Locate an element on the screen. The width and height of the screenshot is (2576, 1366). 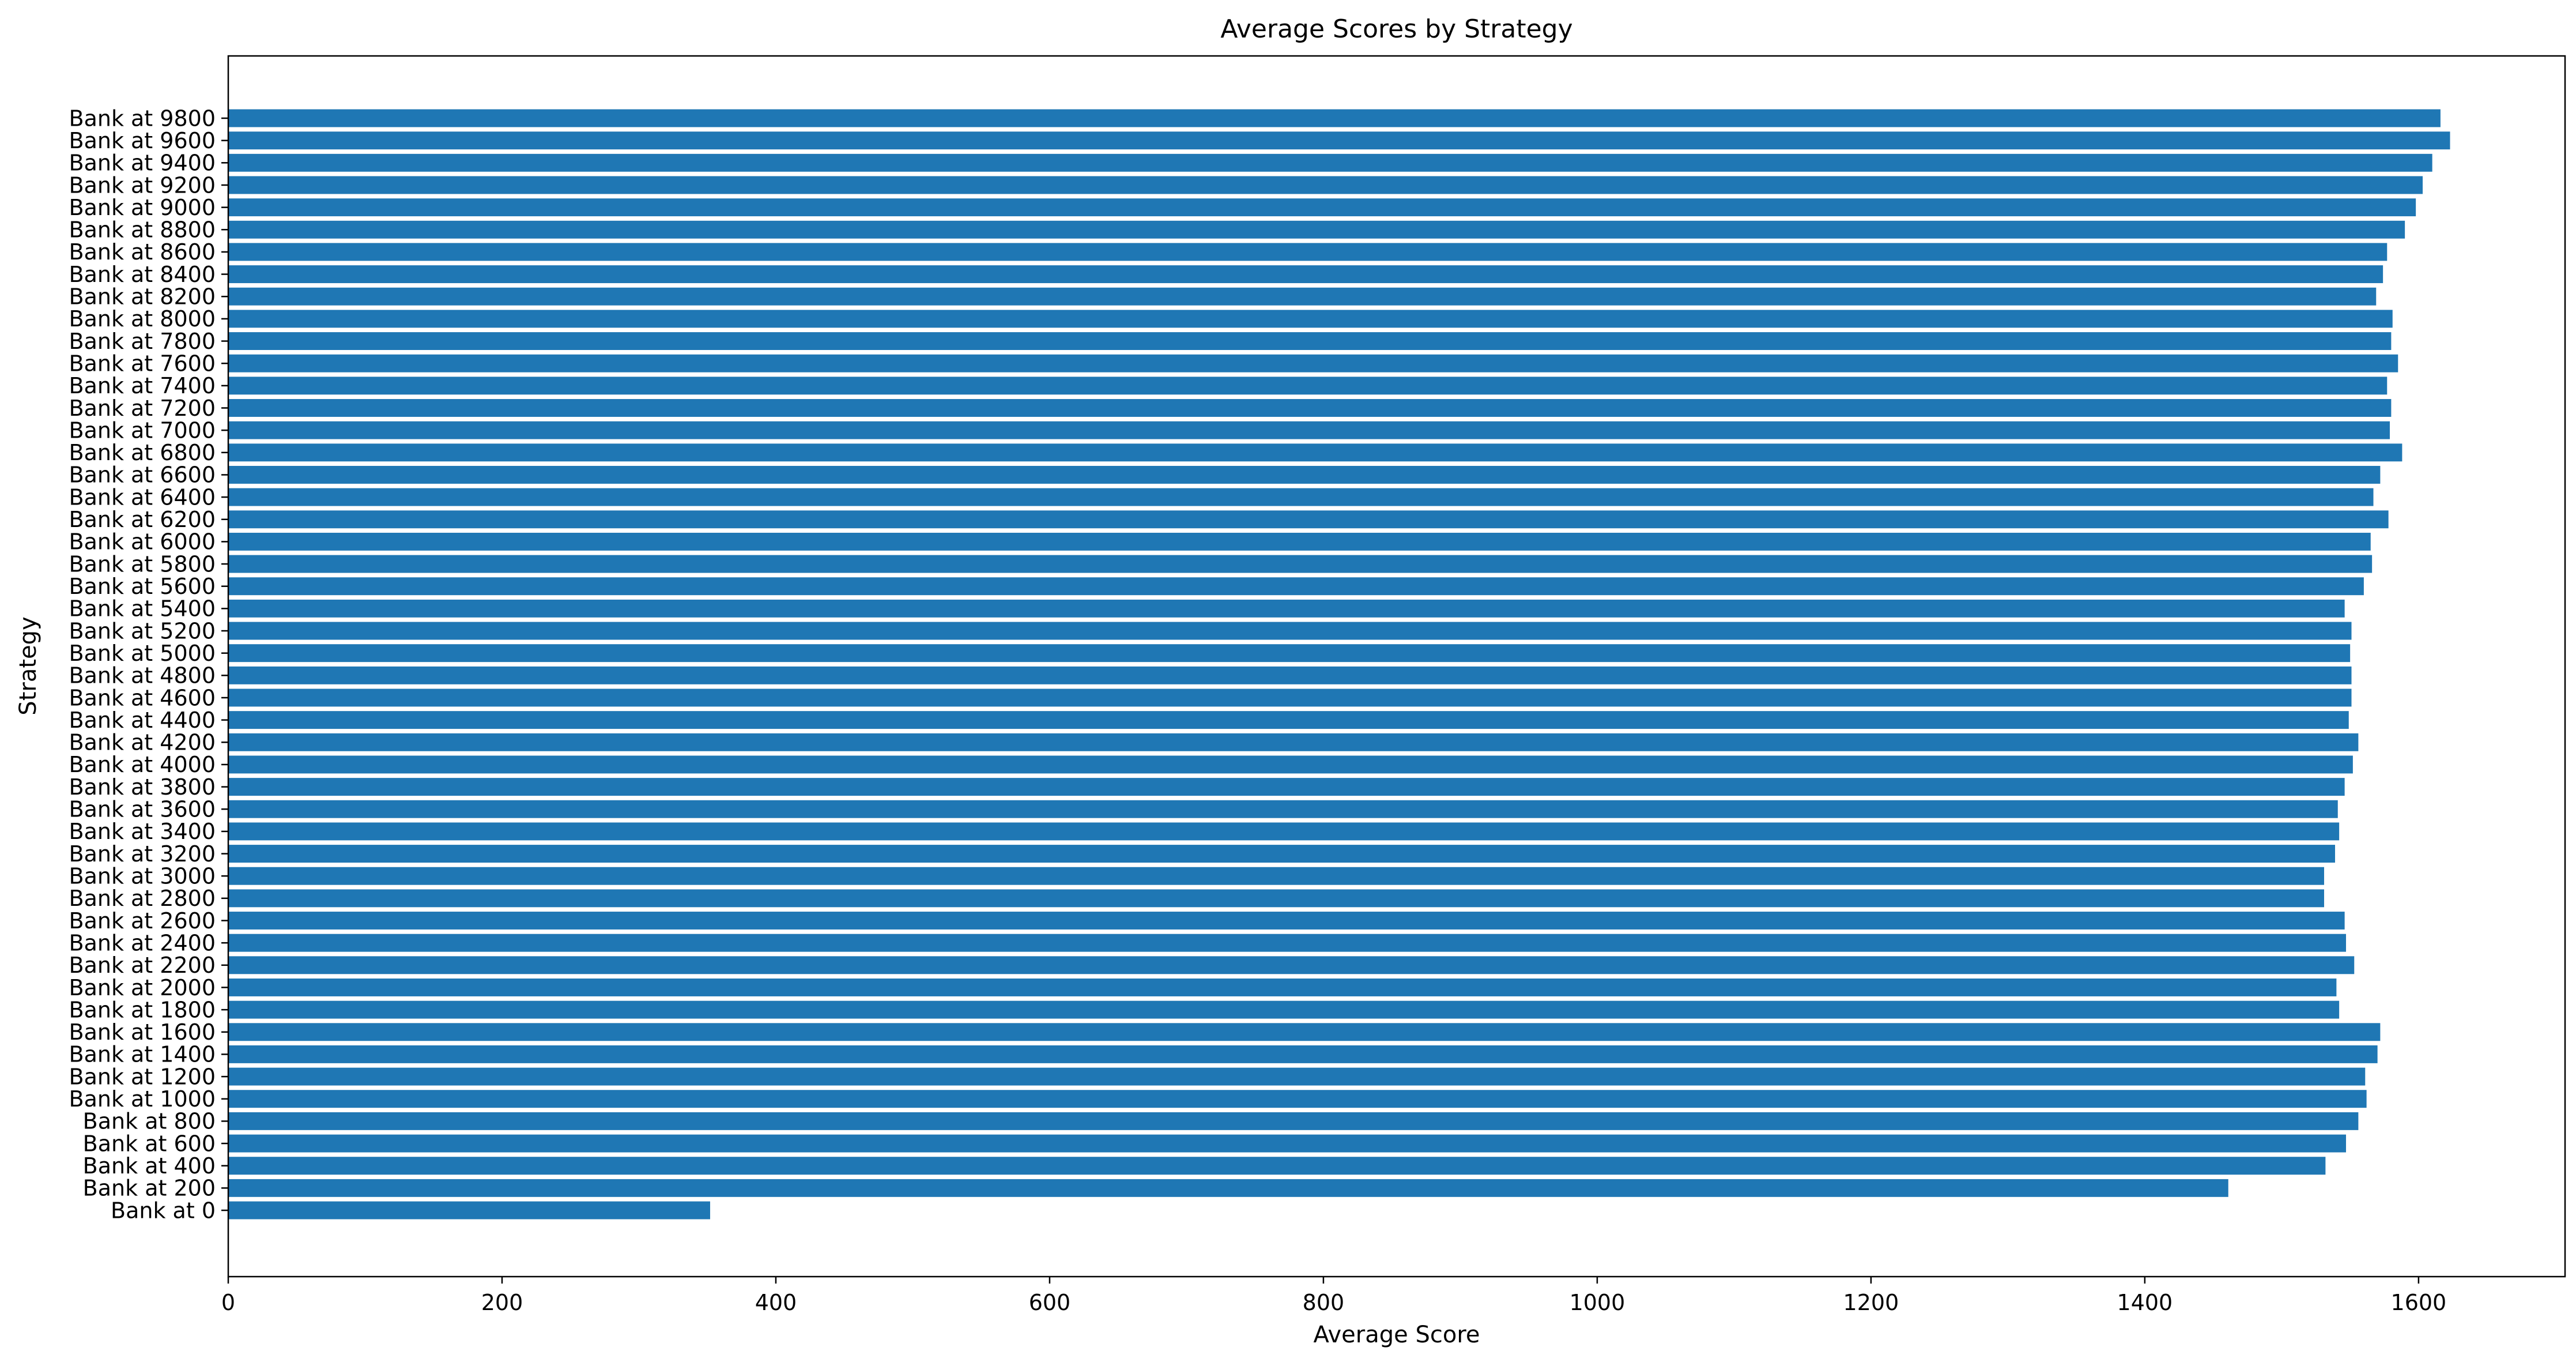
y-tick-label: Bank at 6000 is located at coordinates (142, 542).